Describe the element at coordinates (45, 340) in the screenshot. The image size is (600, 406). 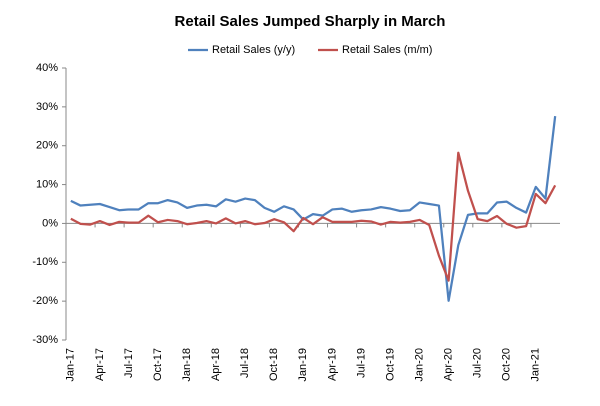
I see `y-tick-label: -30%` at that location.